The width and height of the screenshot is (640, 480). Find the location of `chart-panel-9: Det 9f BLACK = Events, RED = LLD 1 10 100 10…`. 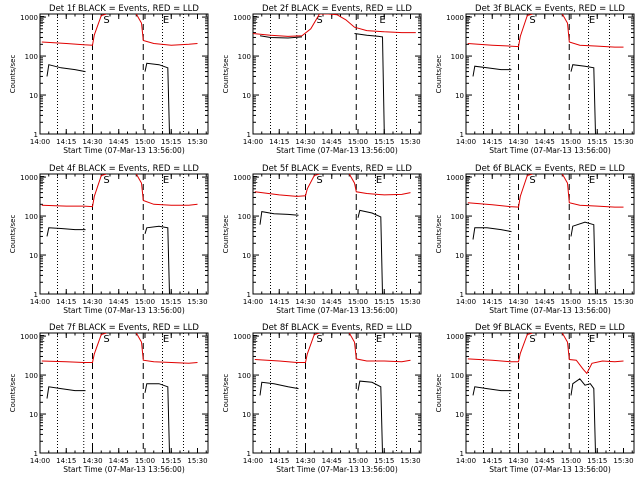

chart-panel-9: Det 9f BLACK = Events, RED = LLD 1 10 100 10… is located at coordinates (535, 398).